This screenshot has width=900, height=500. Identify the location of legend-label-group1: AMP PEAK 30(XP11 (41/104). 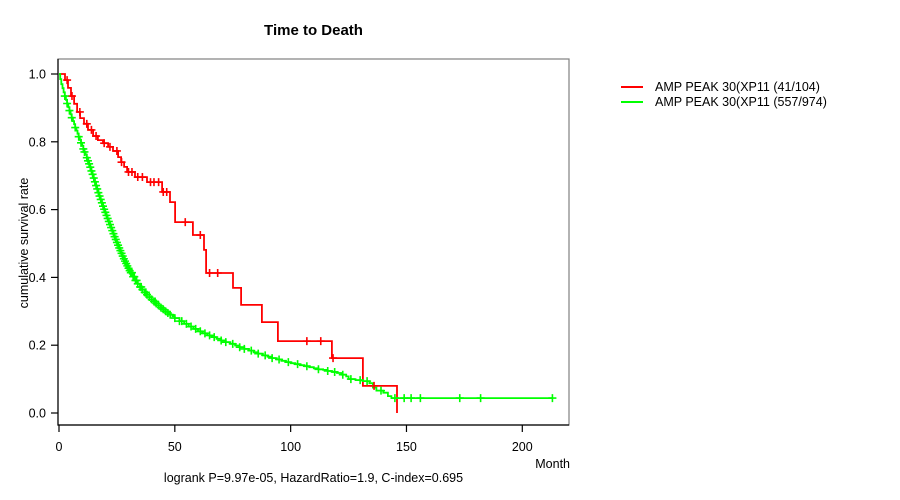
(737, 86).